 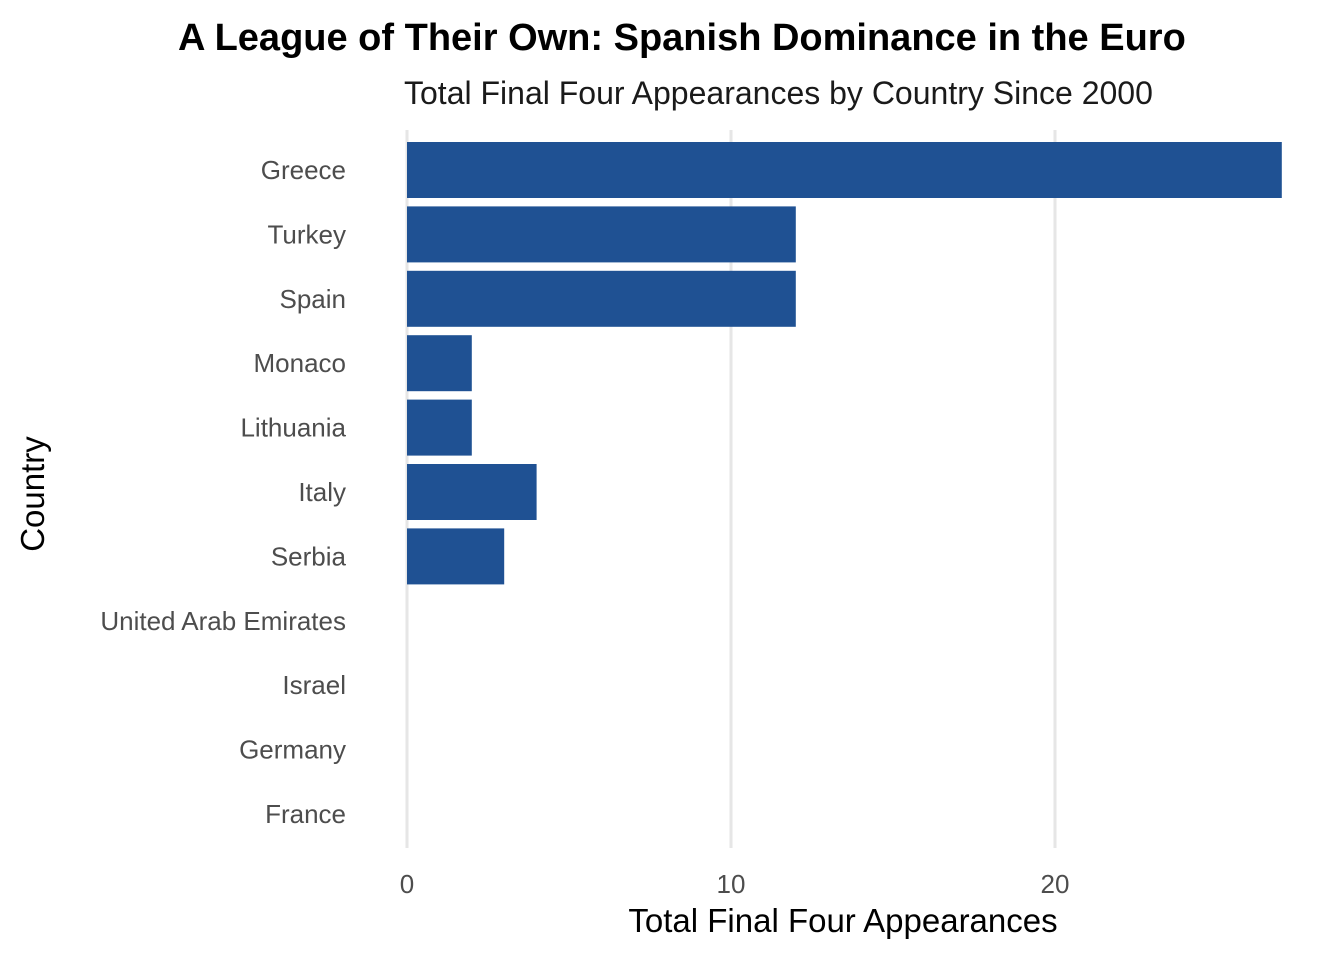 I want to click on x-tick-label: 0, so click(x=407, y=884).